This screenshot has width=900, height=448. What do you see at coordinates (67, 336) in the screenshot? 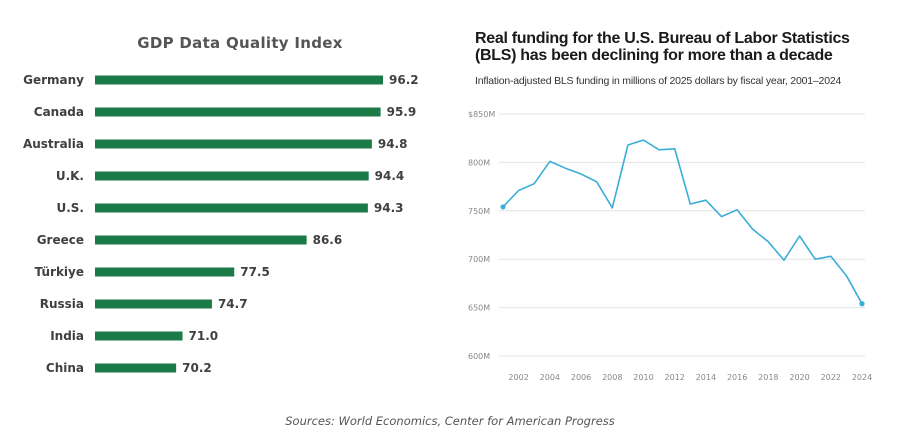
I see `category-label-india: India` at bounding box center [67, 336].